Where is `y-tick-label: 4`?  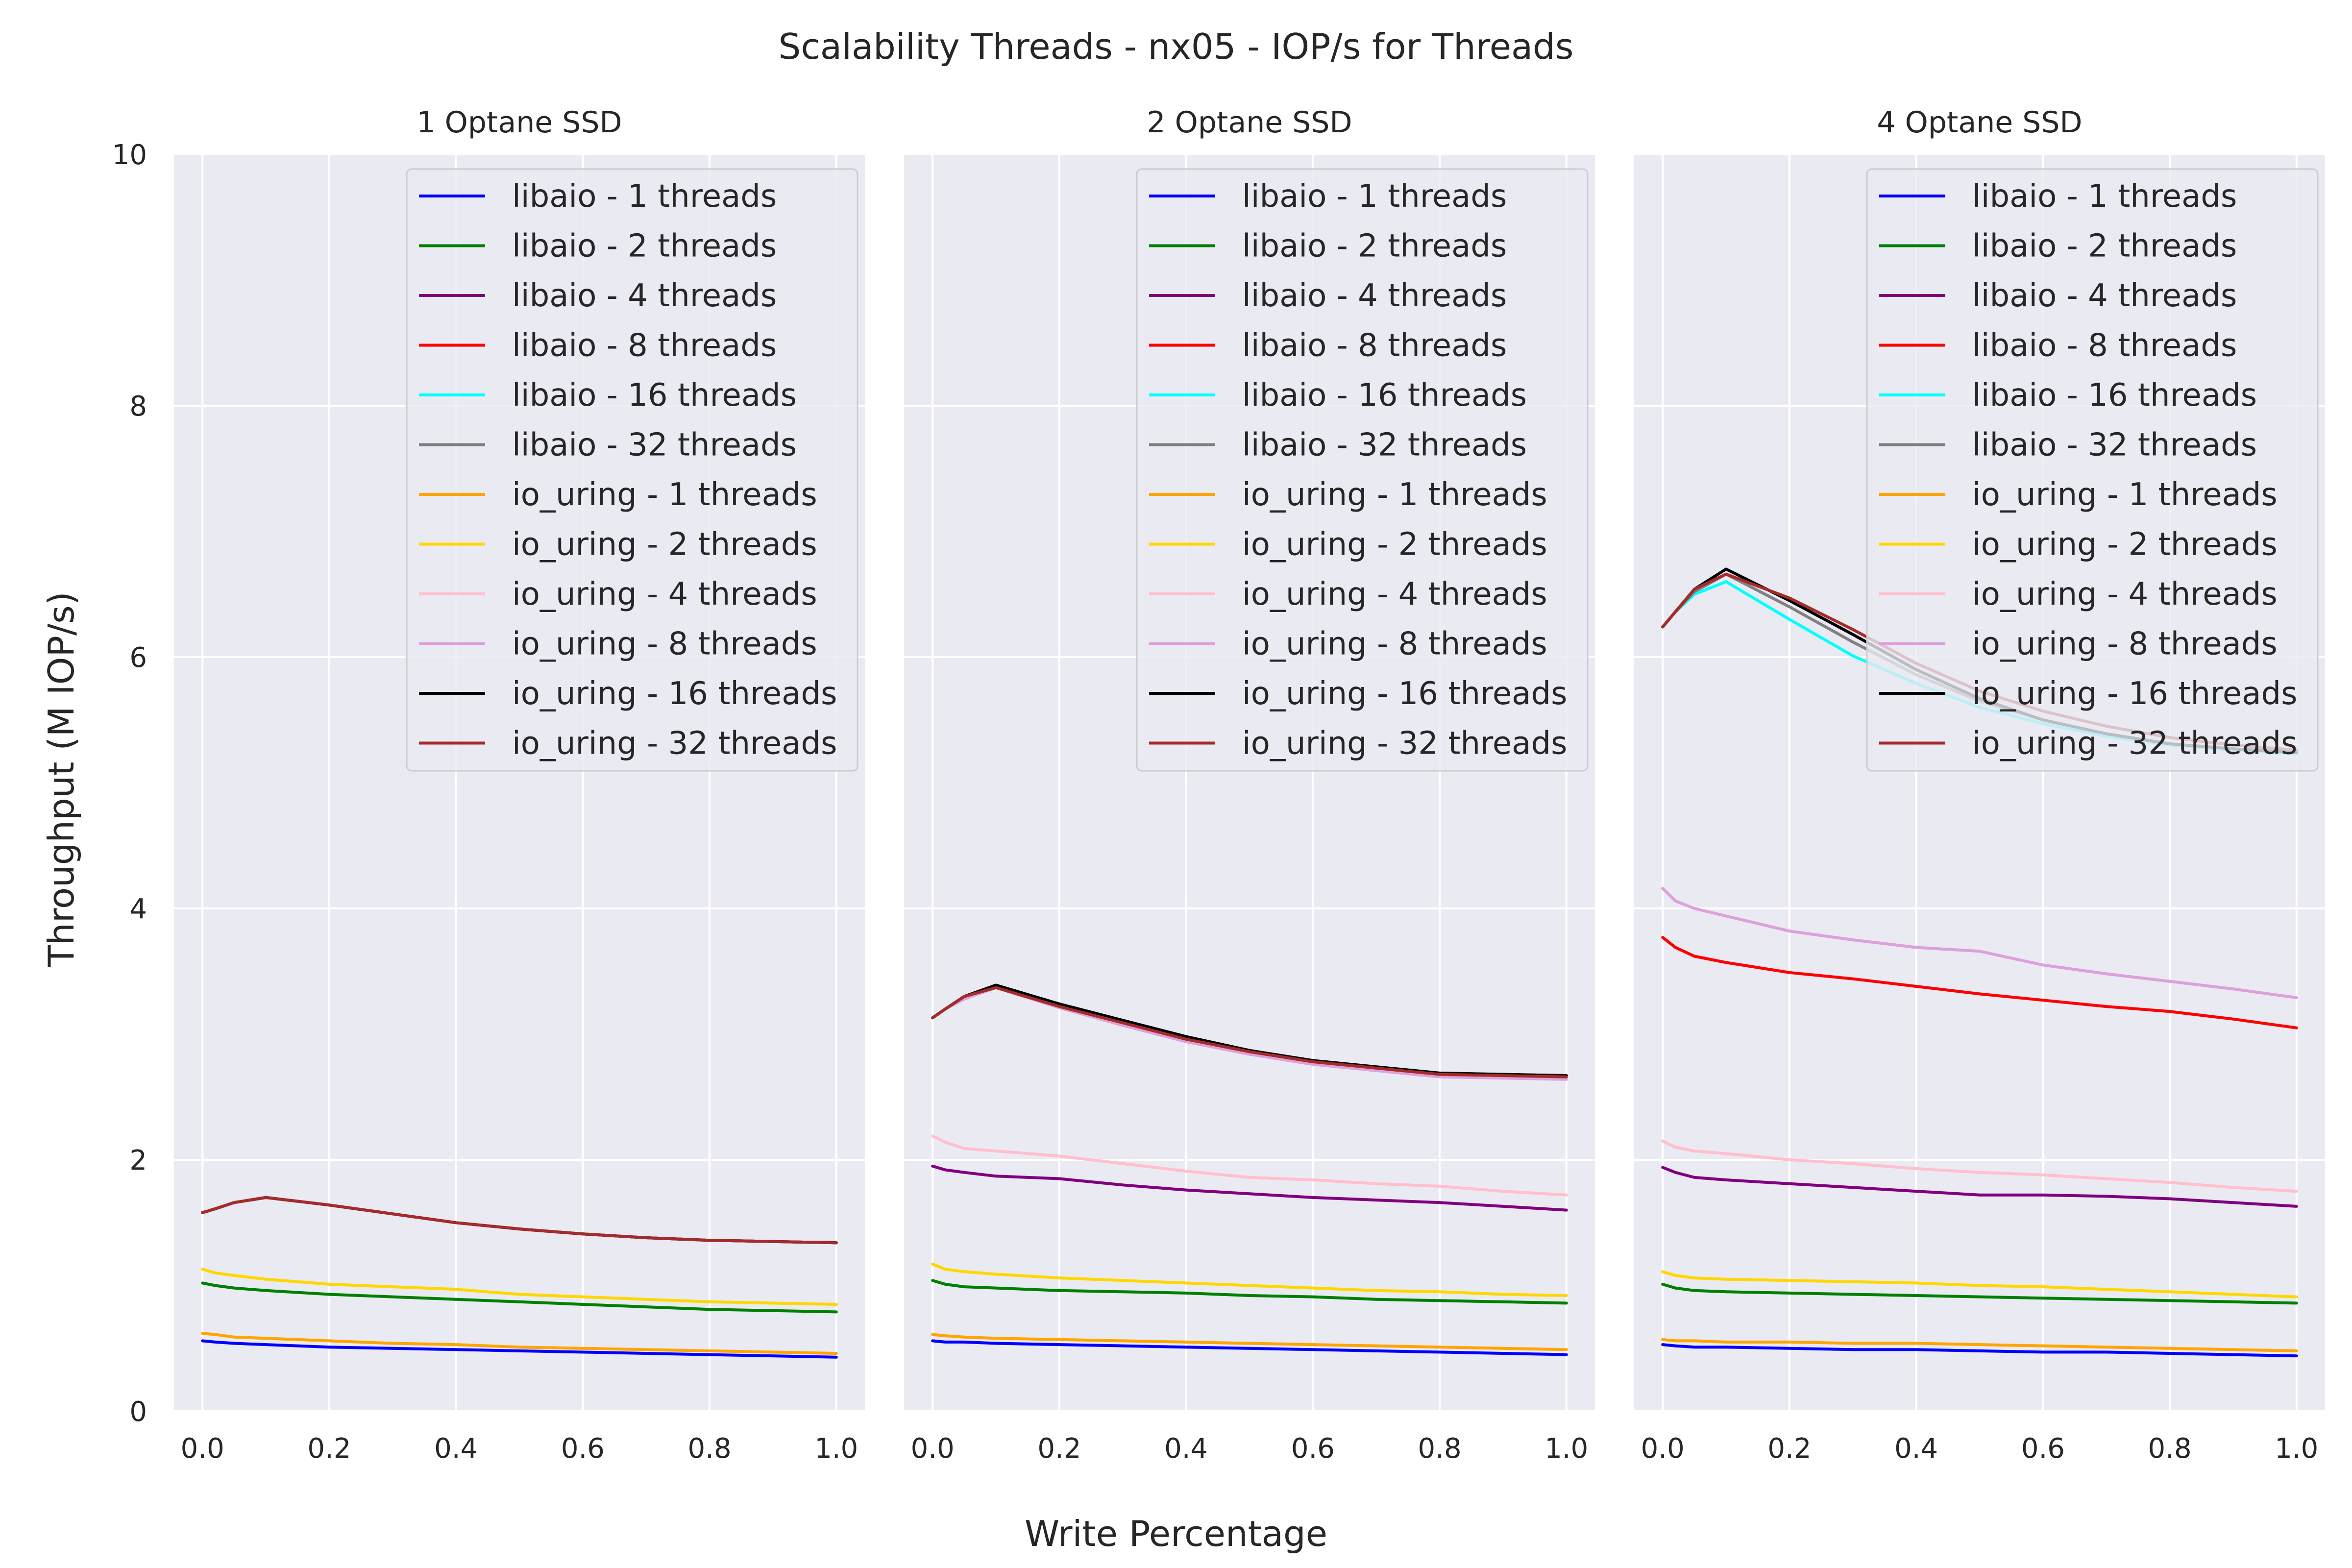
y-tick-label: 4 is located at coordinates (138, 909).